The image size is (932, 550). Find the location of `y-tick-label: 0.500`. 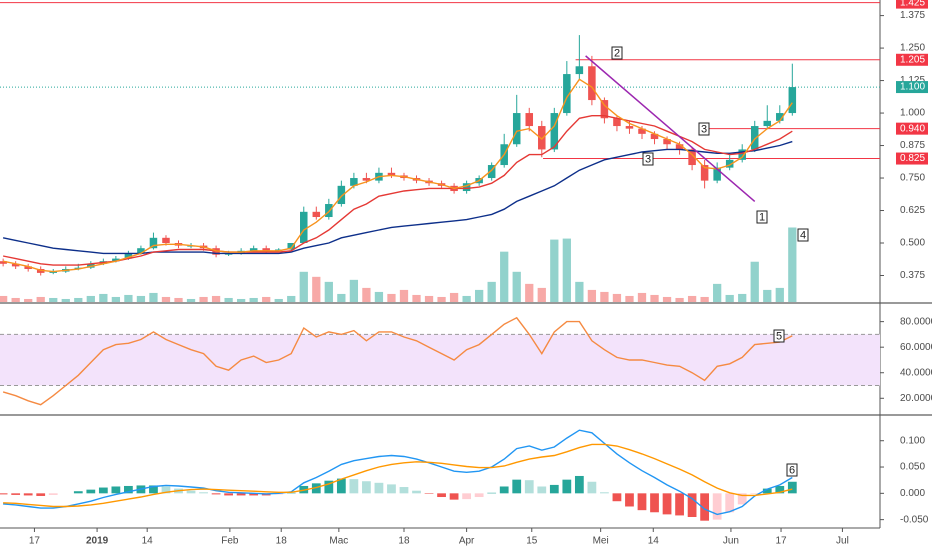

y-tick-label: 0.500 is located at coordinates (912, 243).